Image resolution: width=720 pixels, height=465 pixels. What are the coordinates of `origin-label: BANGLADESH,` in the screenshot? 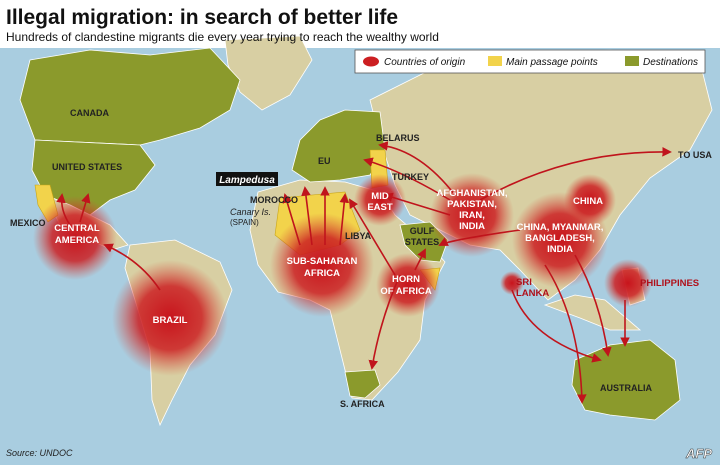 It's located at (560, 238).